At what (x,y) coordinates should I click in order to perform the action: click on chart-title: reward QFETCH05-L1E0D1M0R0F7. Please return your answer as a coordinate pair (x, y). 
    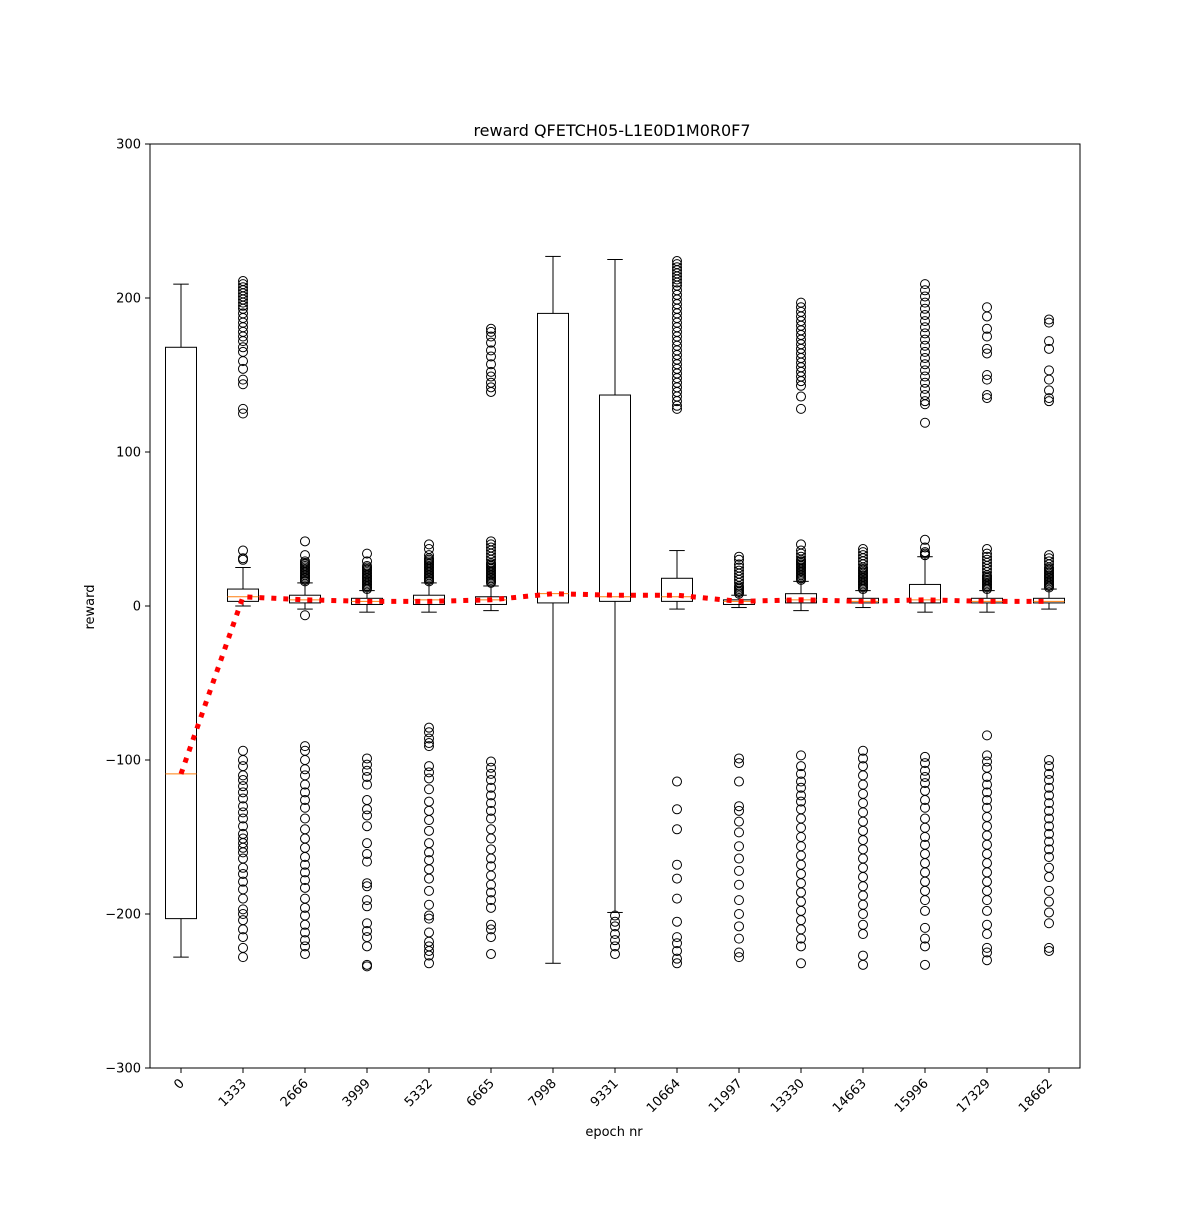
    Looking at the image, I should click on (611, 130).